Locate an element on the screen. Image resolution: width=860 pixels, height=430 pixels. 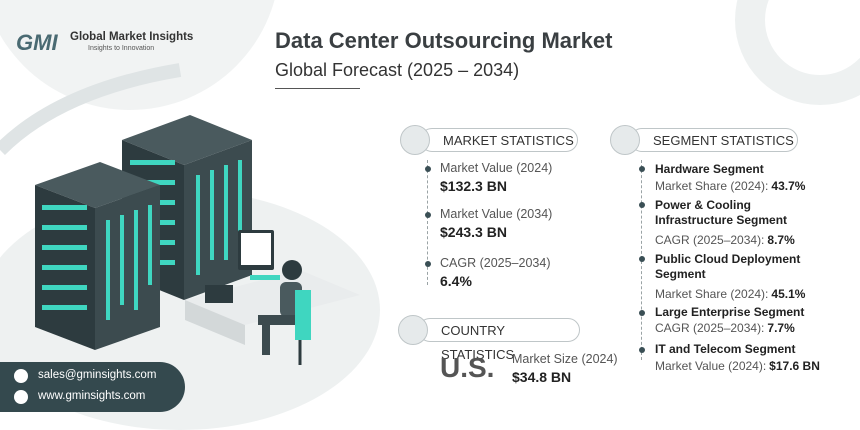
stat-label: Market Size (2024) is located at coordinates (565, 359).